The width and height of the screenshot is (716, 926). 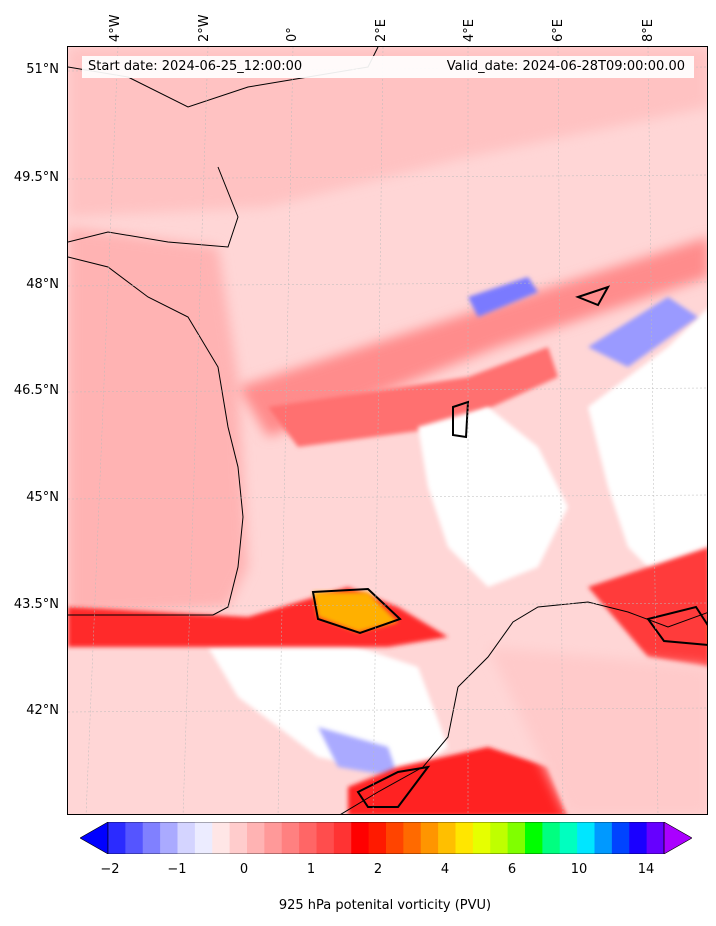 What do you see at coordinates (378, 869) in the screenshot?
I see `colorbar-tick-2: 2` at bounding box center [378, 869].